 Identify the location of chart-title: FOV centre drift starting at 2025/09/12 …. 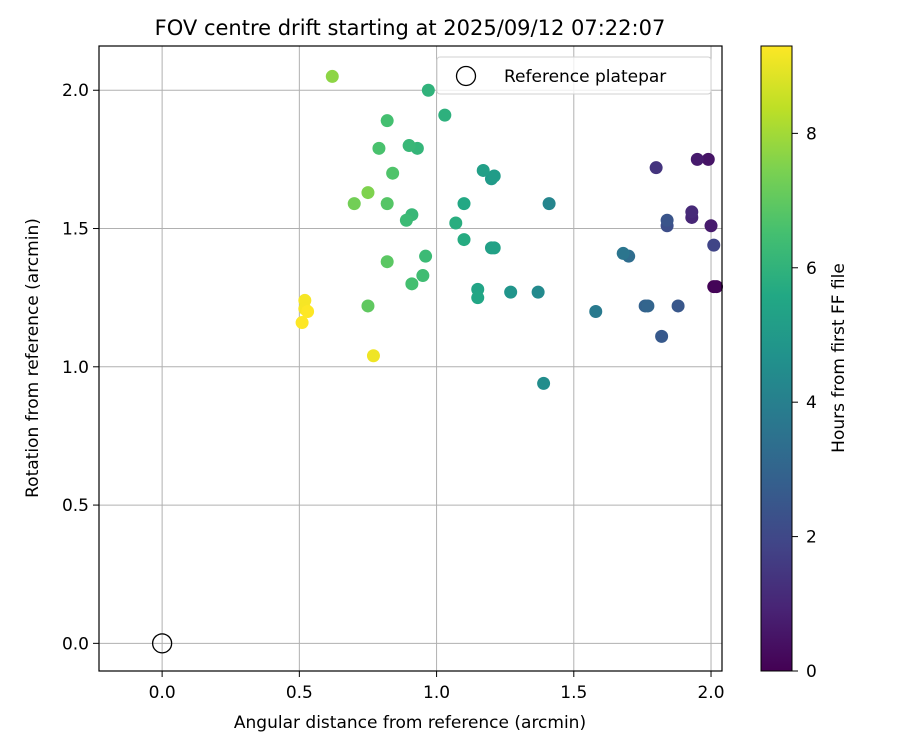
(410, 28).